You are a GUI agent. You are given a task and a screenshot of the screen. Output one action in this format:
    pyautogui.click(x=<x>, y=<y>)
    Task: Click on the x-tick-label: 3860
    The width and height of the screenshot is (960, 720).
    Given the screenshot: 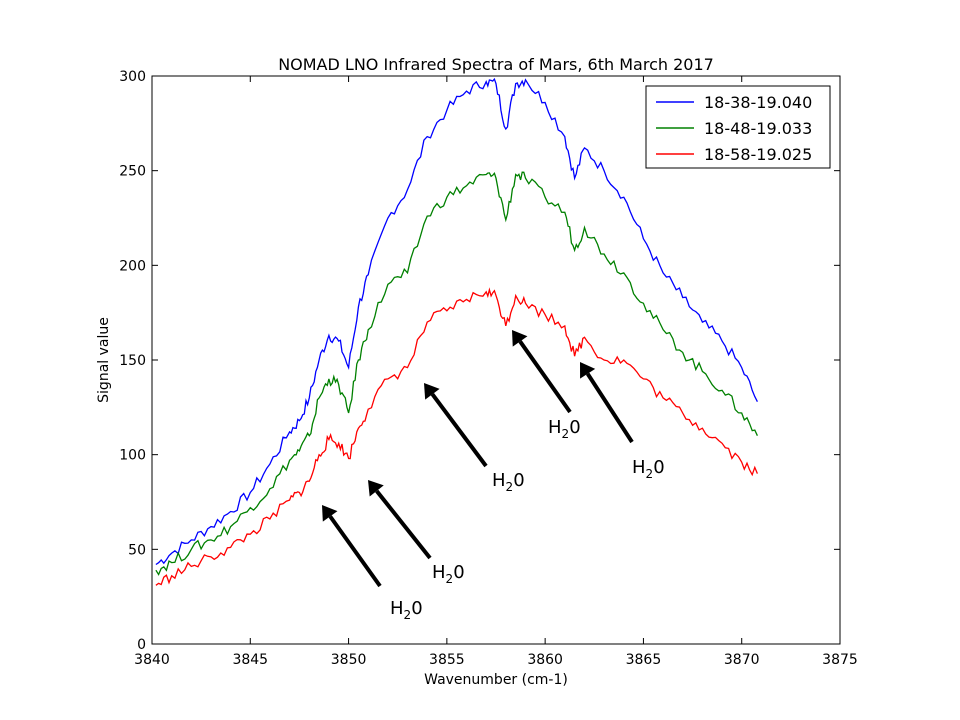 What is the action you would take?
    pyautogui.click(x=545, y=660)
    